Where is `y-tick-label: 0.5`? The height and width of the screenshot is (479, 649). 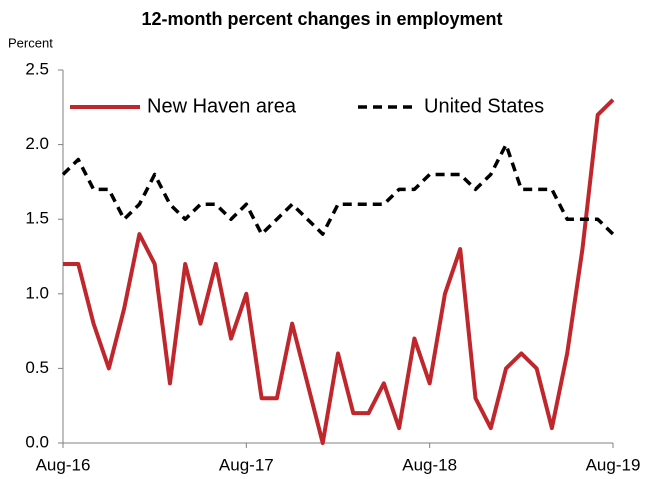 y-tick-label: 0.5 is located at coordinates (37, 367).